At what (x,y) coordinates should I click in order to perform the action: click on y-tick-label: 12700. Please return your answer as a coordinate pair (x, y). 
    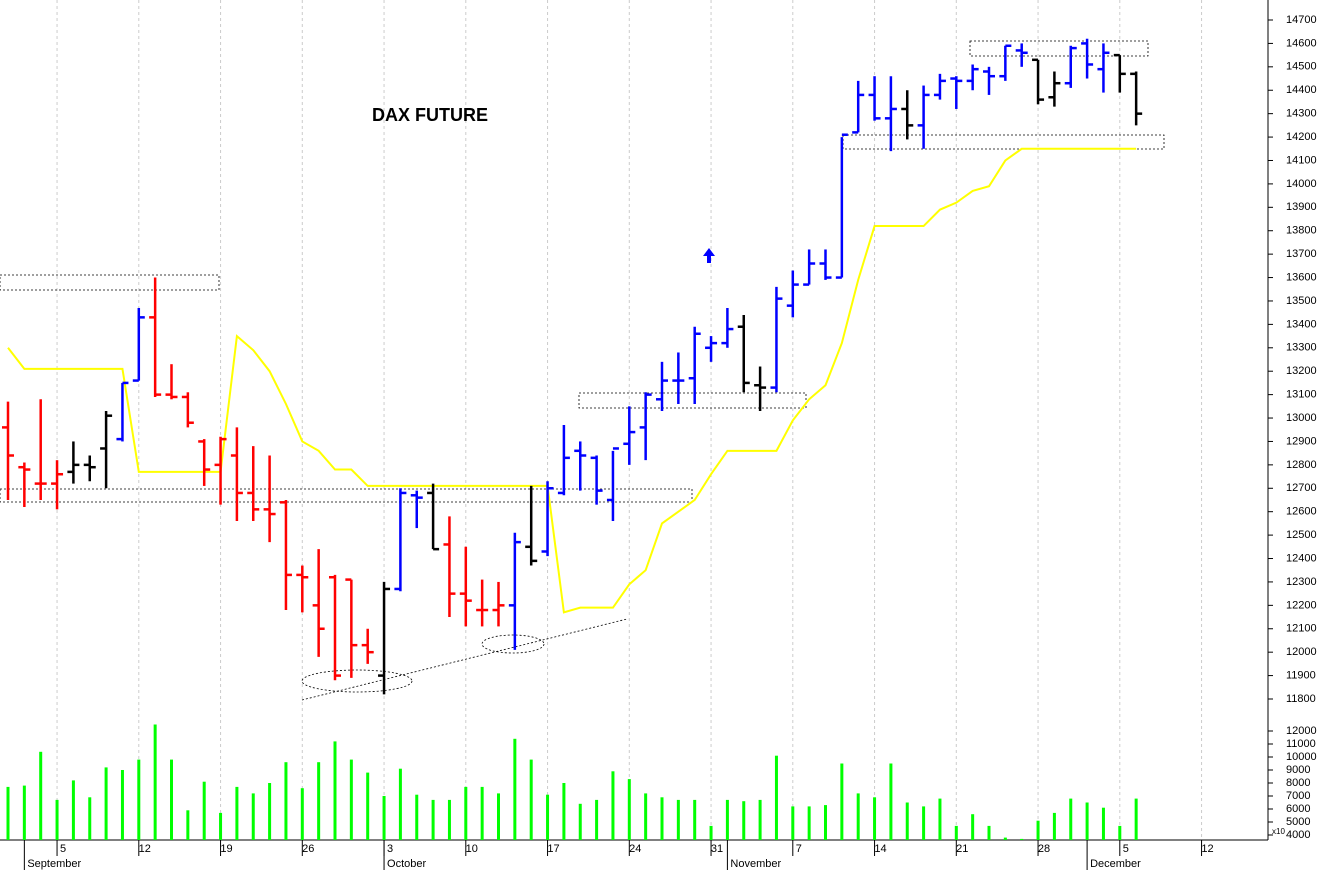
    Looking at the image, I should click on (1301, 488).